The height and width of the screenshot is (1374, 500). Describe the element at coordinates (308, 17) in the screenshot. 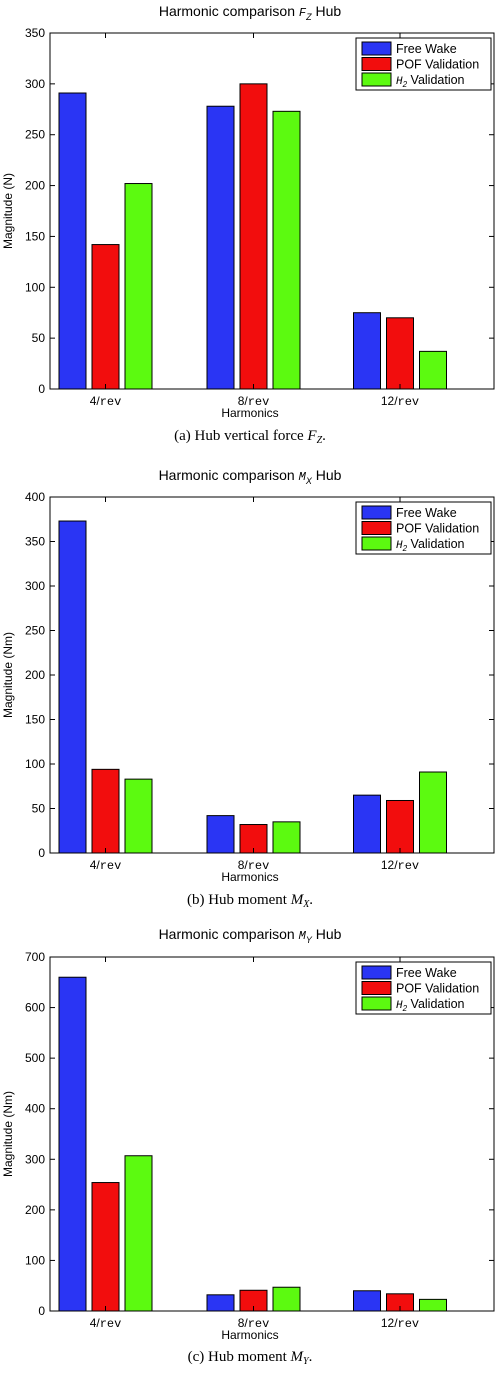

I see `chart-title-subscript: Z` at that location.